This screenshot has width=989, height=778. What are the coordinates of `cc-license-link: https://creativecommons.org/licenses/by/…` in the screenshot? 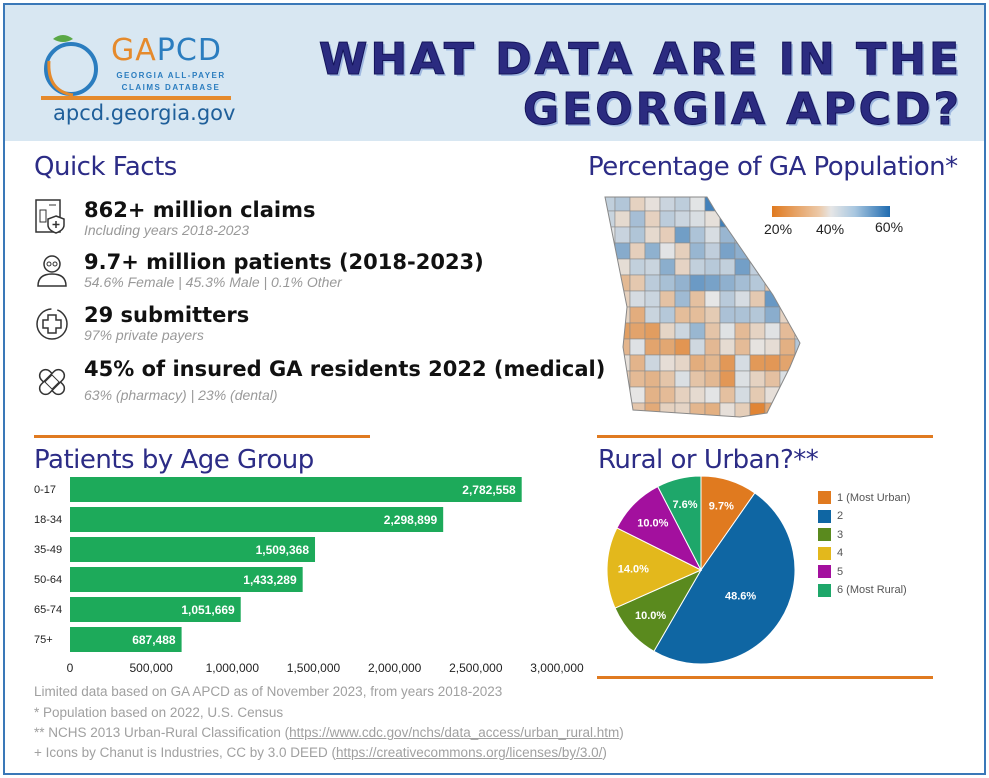 It's located at (469, 752).